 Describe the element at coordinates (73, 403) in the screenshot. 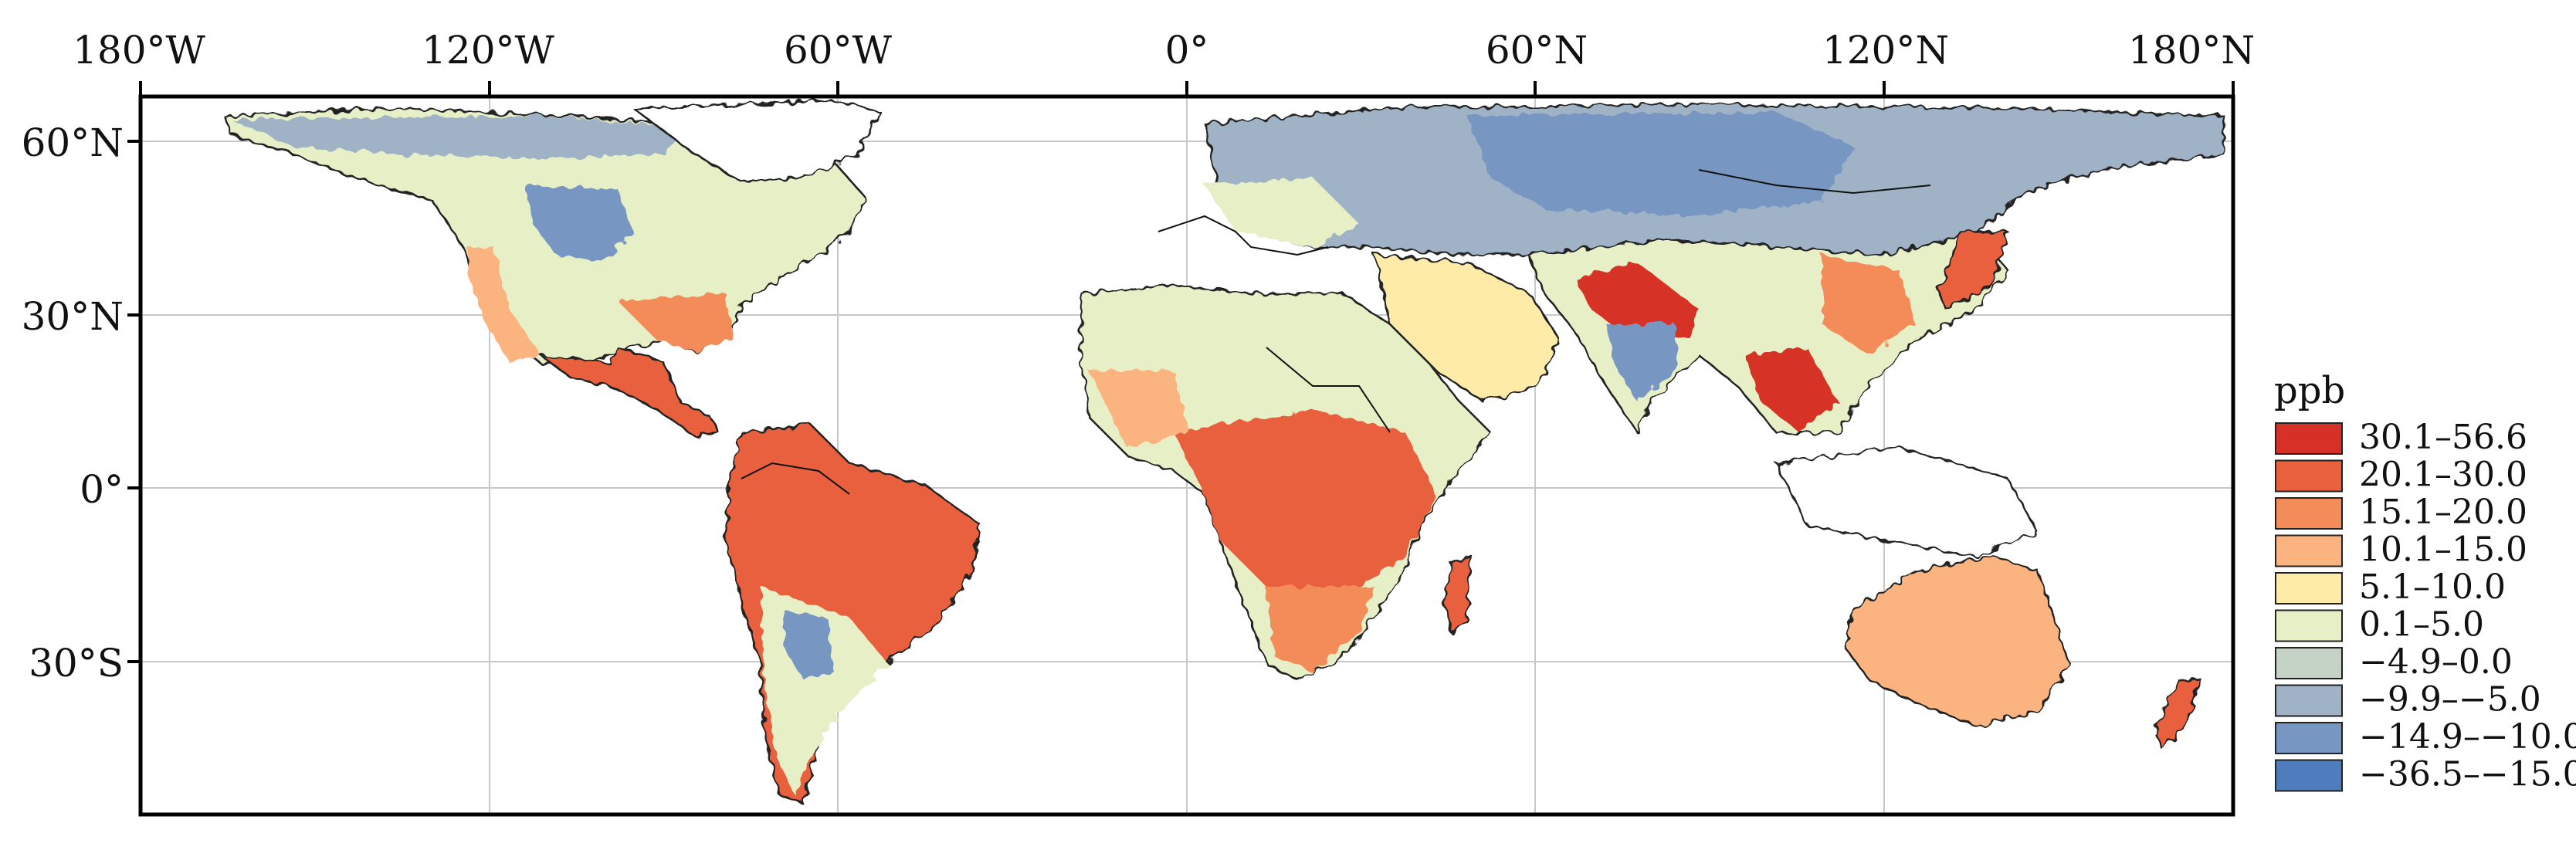

I see `latitude-labels: 60°N 30°N 0° 30°S` at that location.